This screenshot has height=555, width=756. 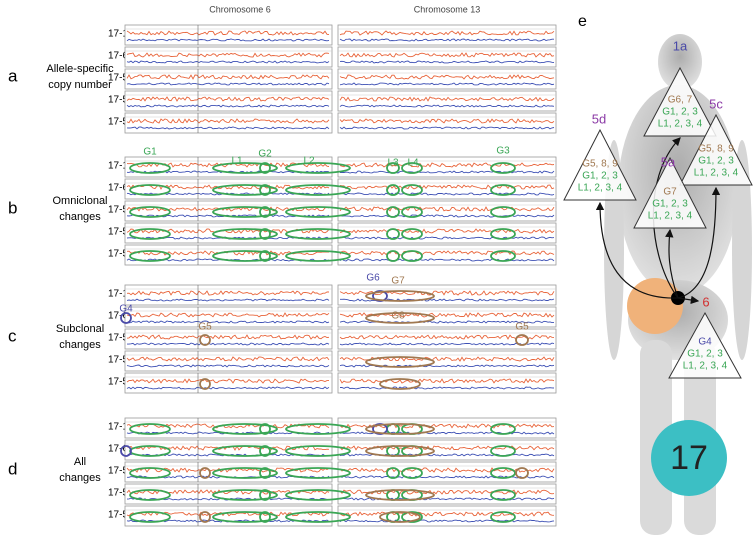 What do you see at coordinates (716, 103) in the screenshot?
I see `node-label: 5c` at bounding box center [716, 103].